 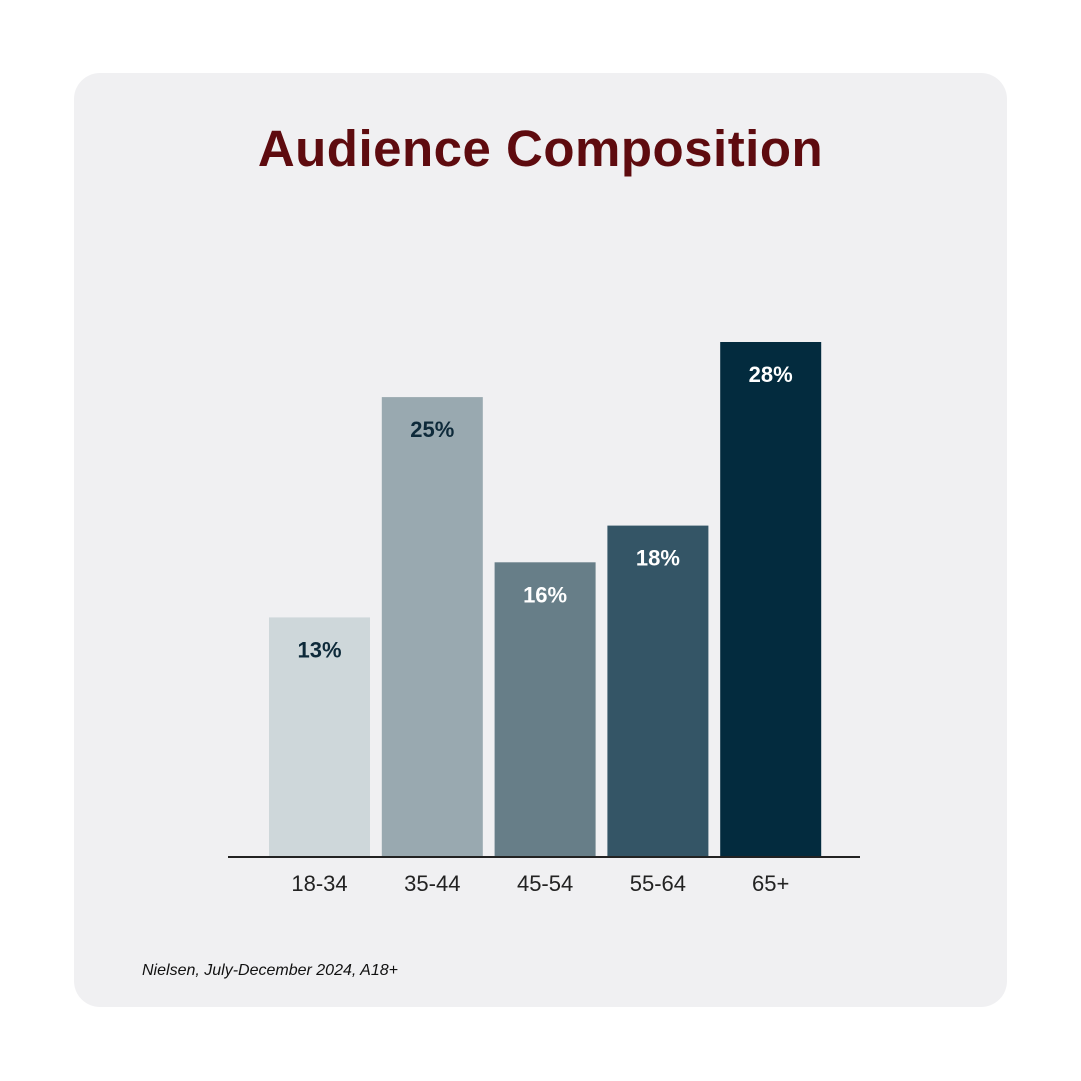 I want to click on x-tick-labels-group: 18-34 35-44 45-54 55-64 65+, so click(x=540, y=883).